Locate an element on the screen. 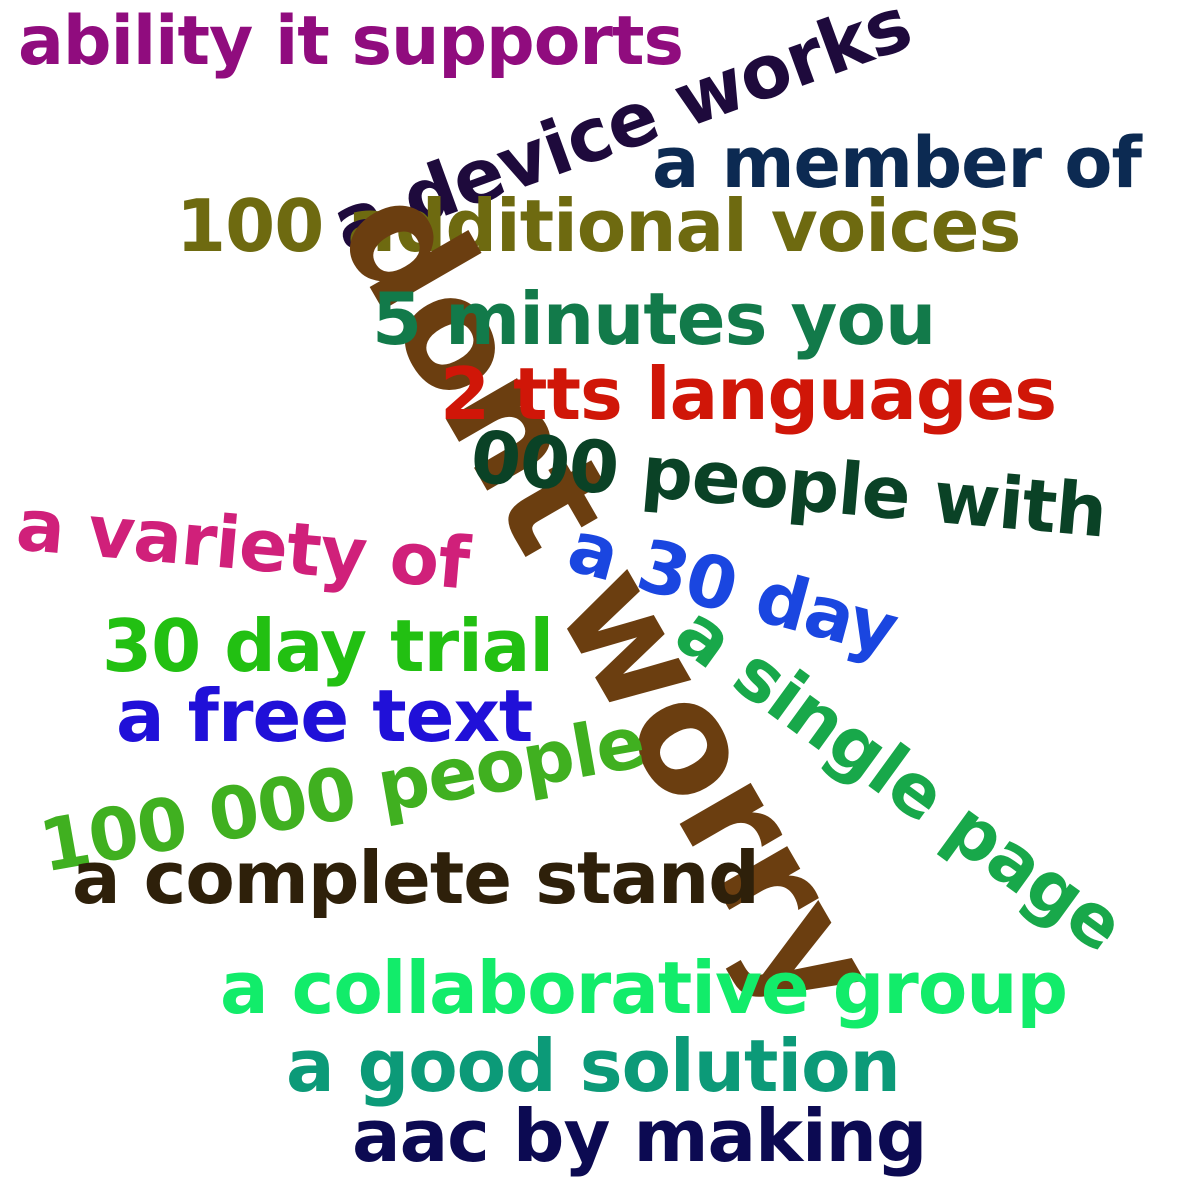 The width and height of the screenshot is (1200, 1200). word-5-minutes-you: 5 minutes you is located at coordinates (654, 319).